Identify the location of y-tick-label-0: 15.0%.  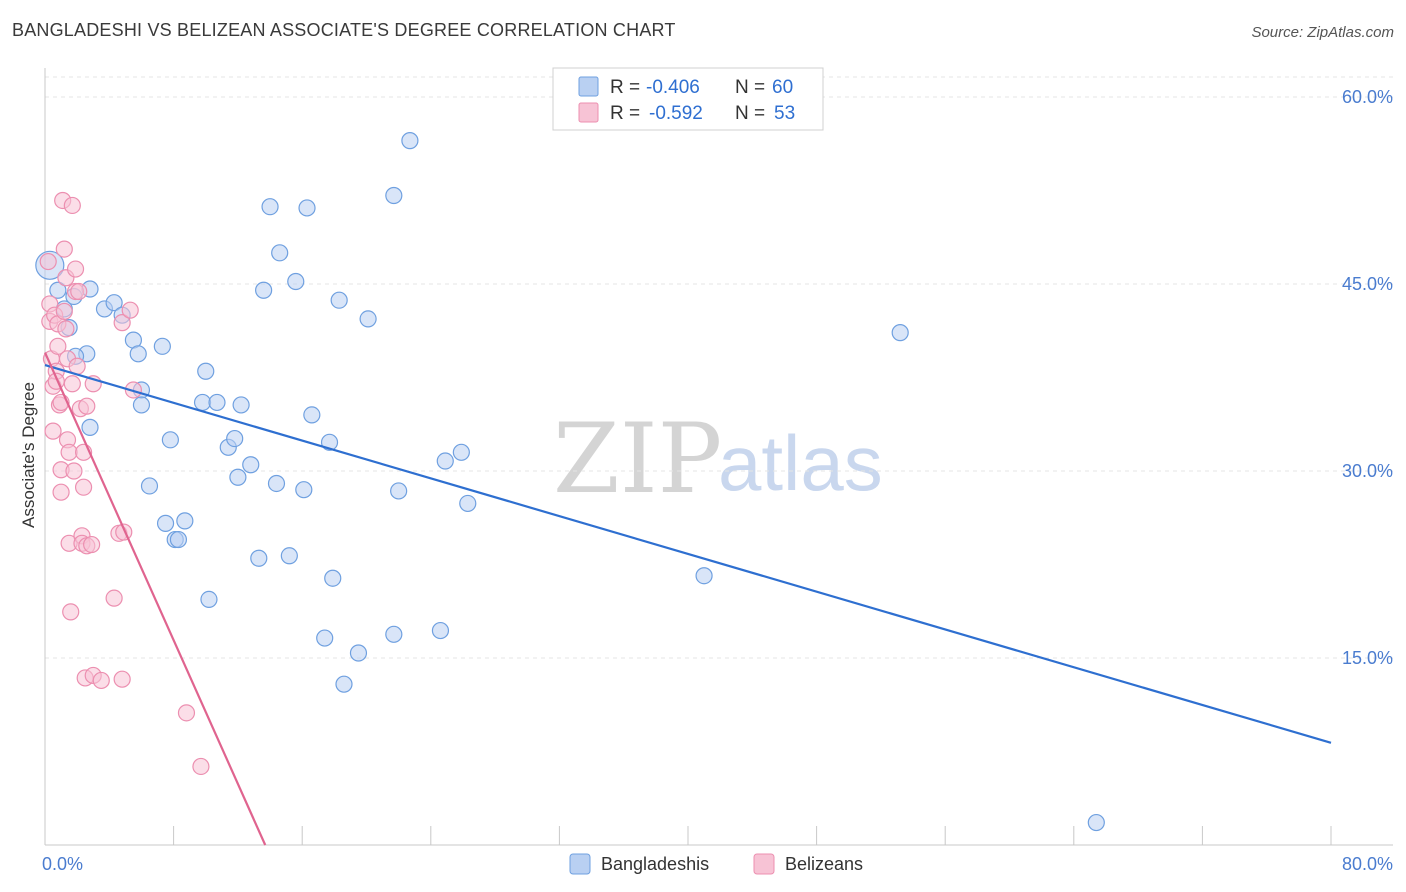
(1367, 658).